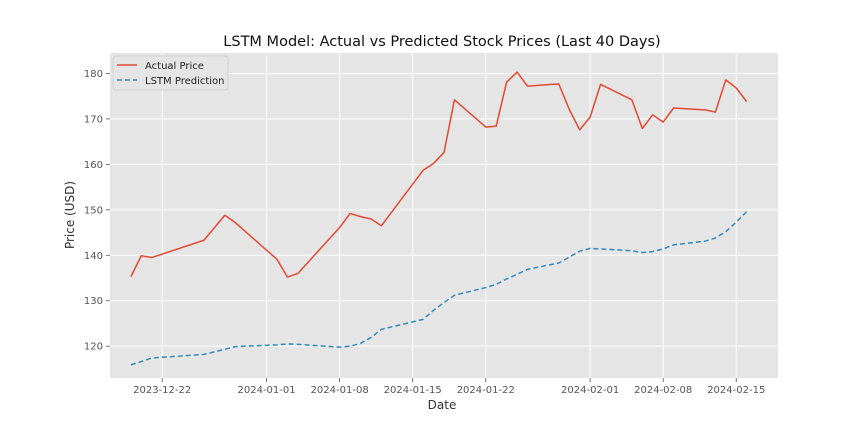  Describe the element at coordinates (486, 390) in the screenshot. I see `x-tick-label: 2024-01-22` at that location.